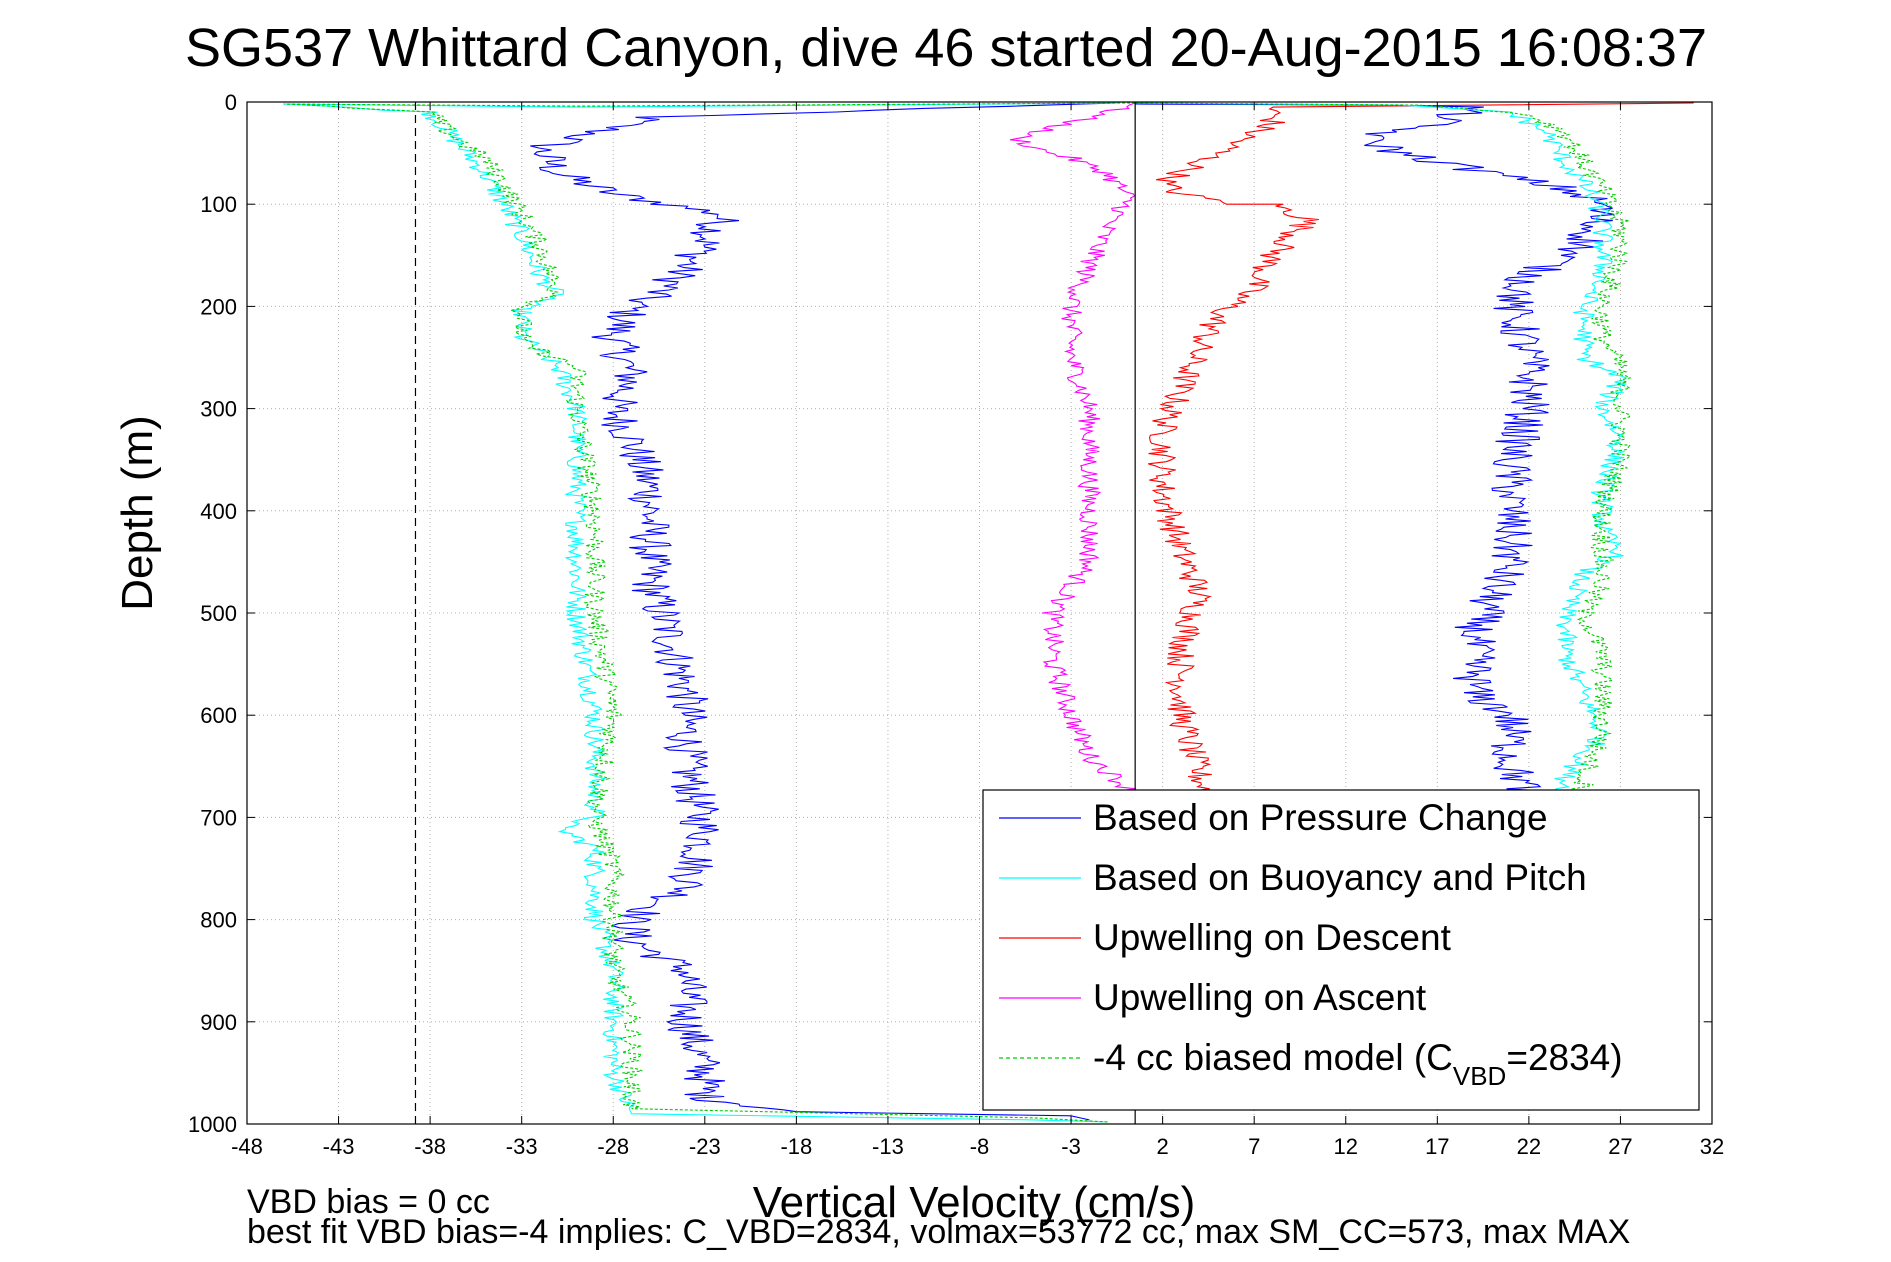 The image size is (1891, 1262). What do you see at coordinates (218, 613) in the screenshot?
I see `y-tick-label: 500` at bounding box center [218, 613].